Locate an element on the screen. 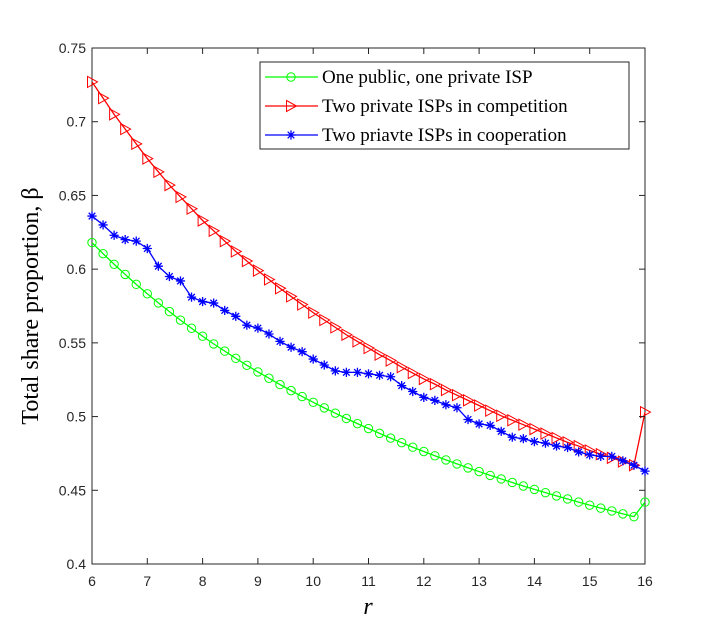 The height and width of the screenshot is (634, 710). legend-item-3: Two priavte ISPs in cooperation is located at coordinates (416, 135).